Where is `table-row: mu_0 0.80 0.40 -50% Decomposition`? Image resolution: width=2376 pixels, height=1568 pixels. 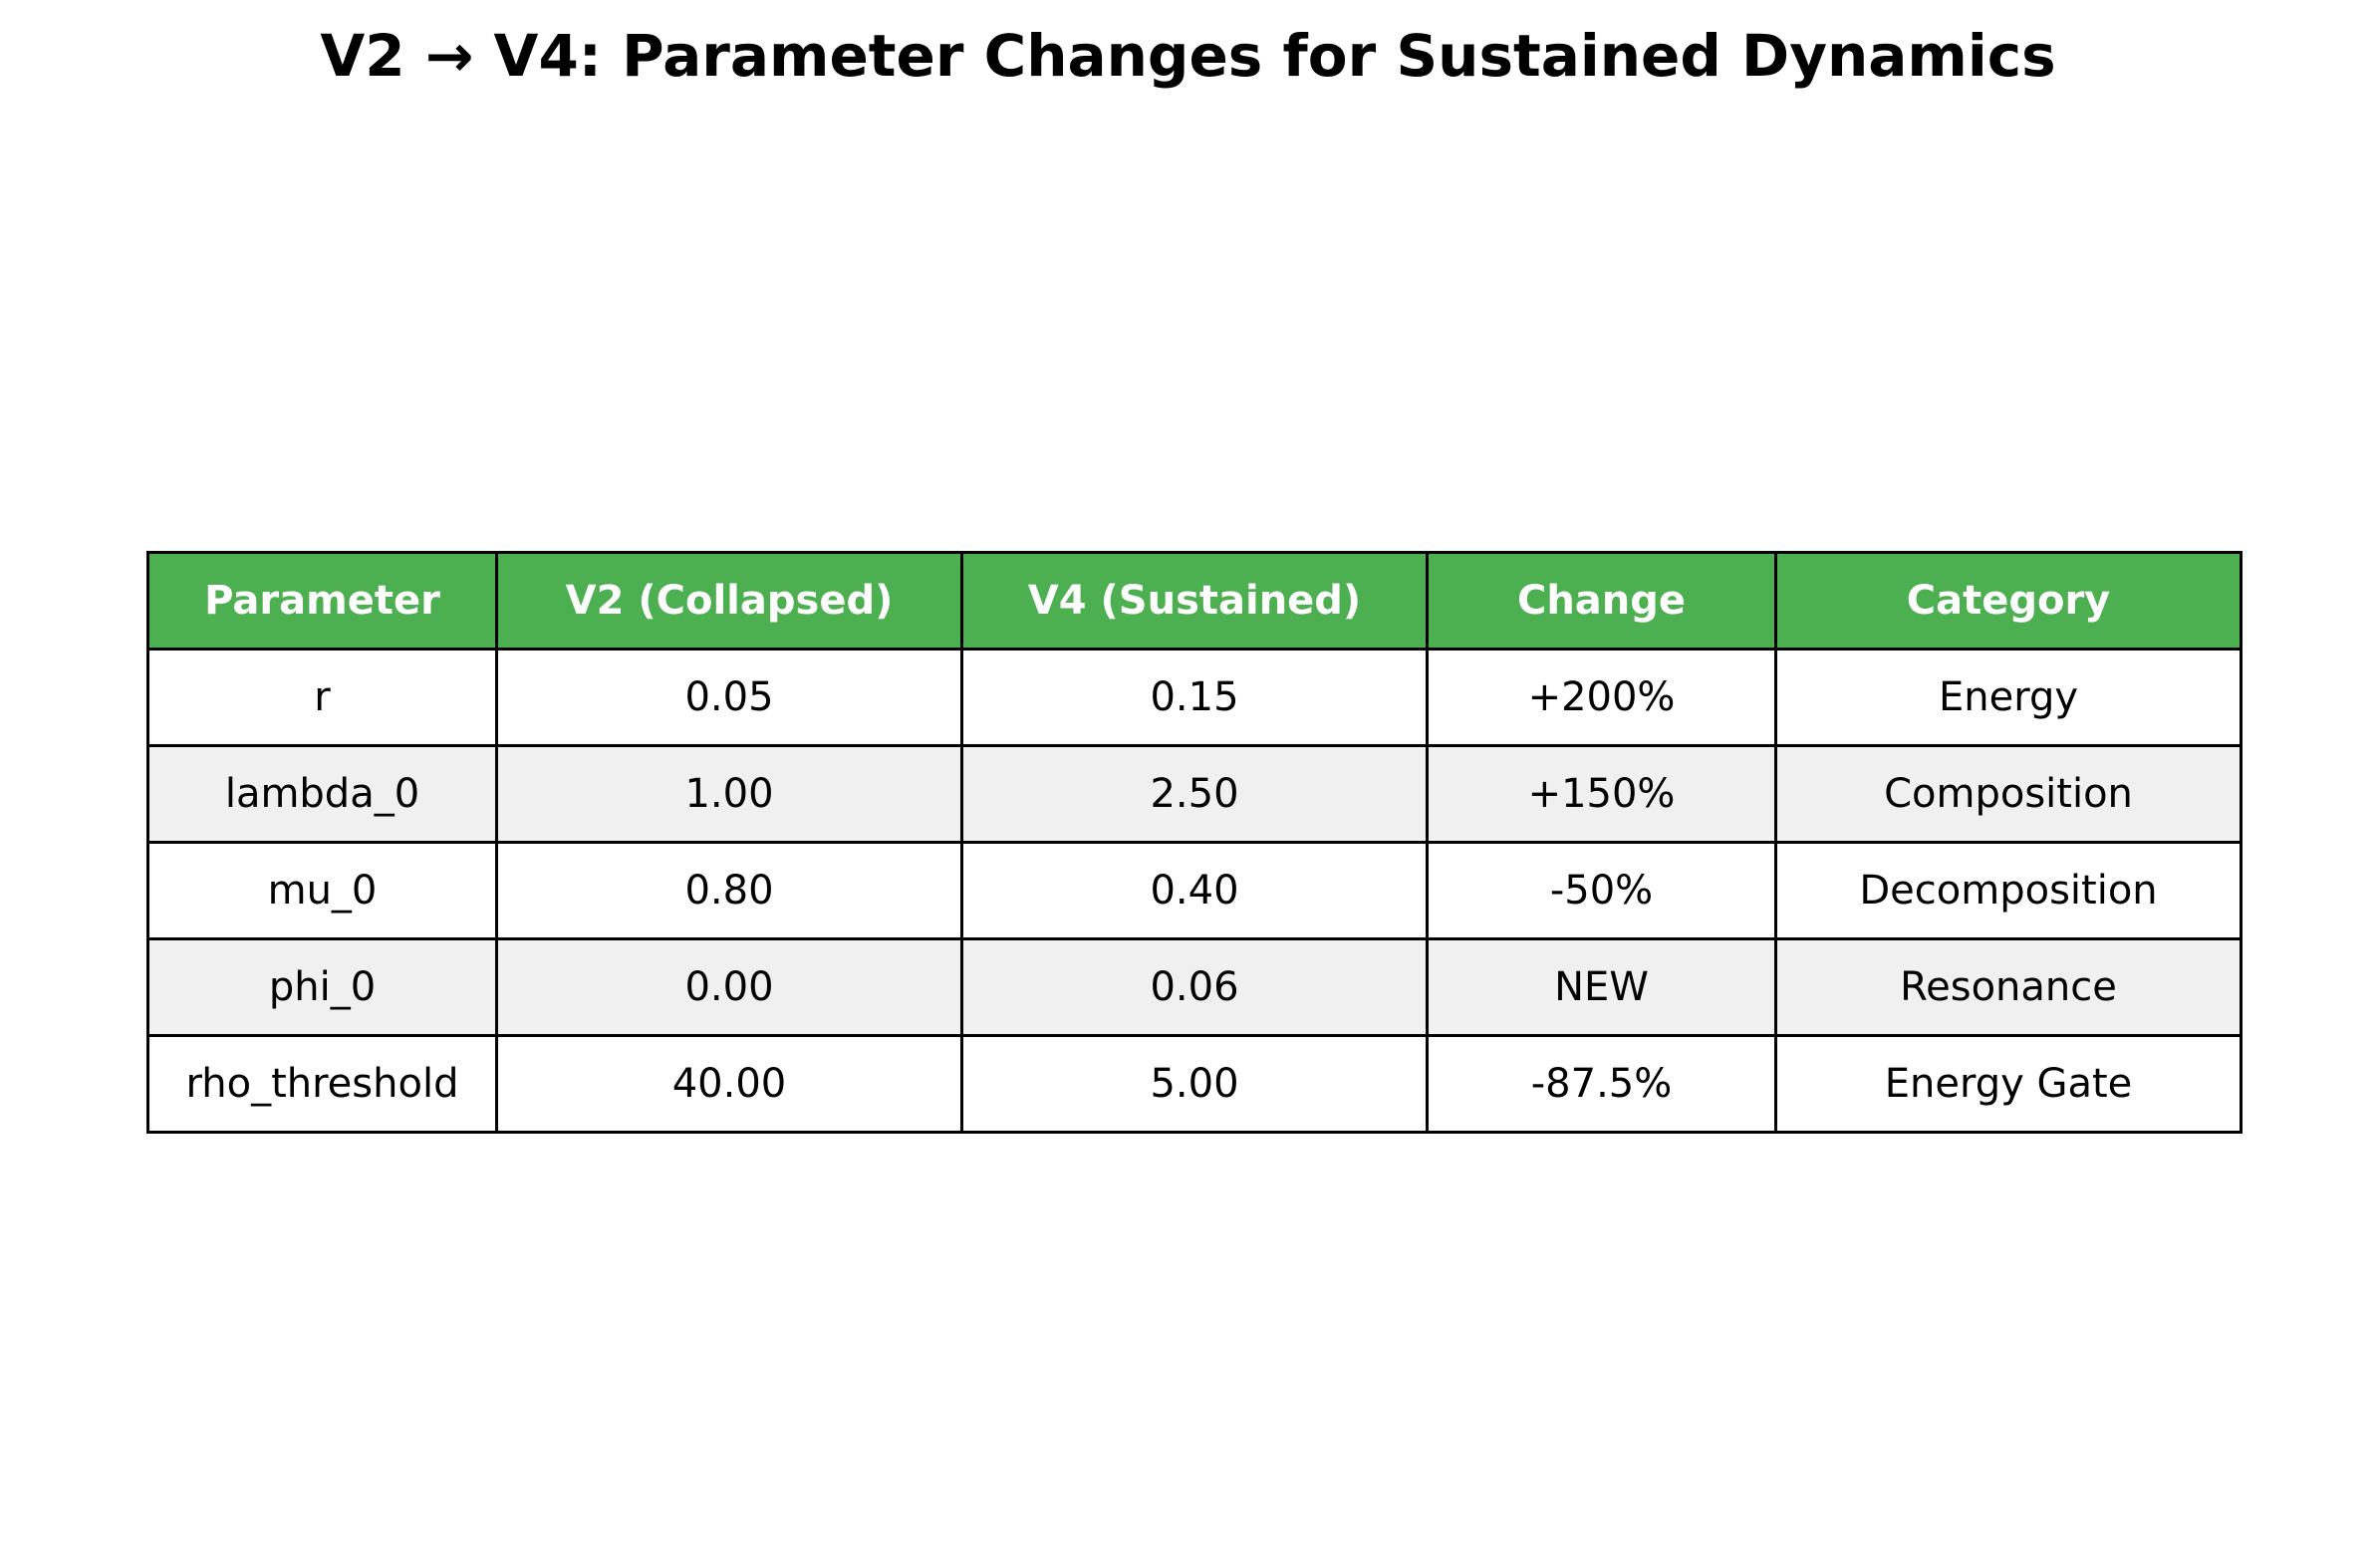
table-row: mu_0 0.80 0.40 -50% Decomposition is located at coordinates (1194, 890).